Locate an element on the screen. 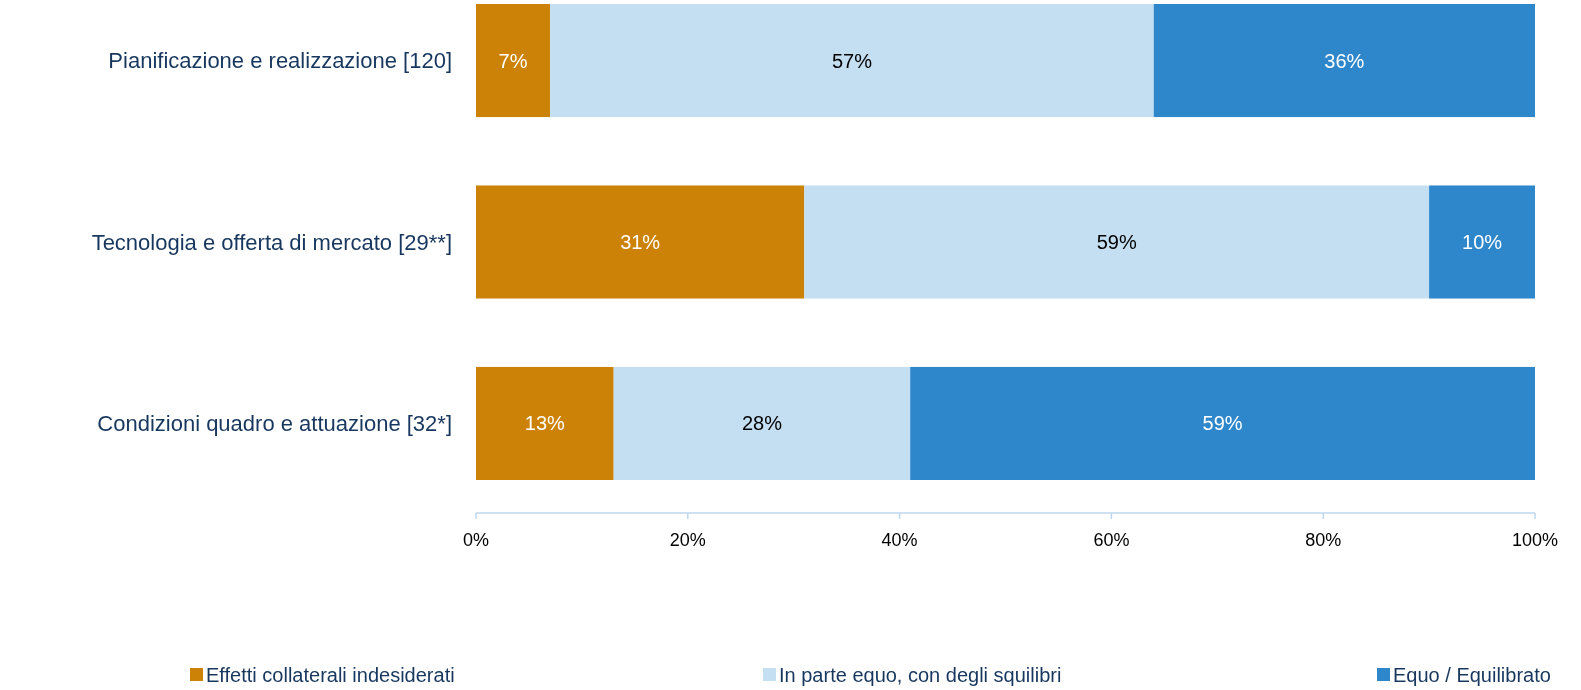  legend-label: In parte equo, con degli squilibri is located at coordinates (920, 675).